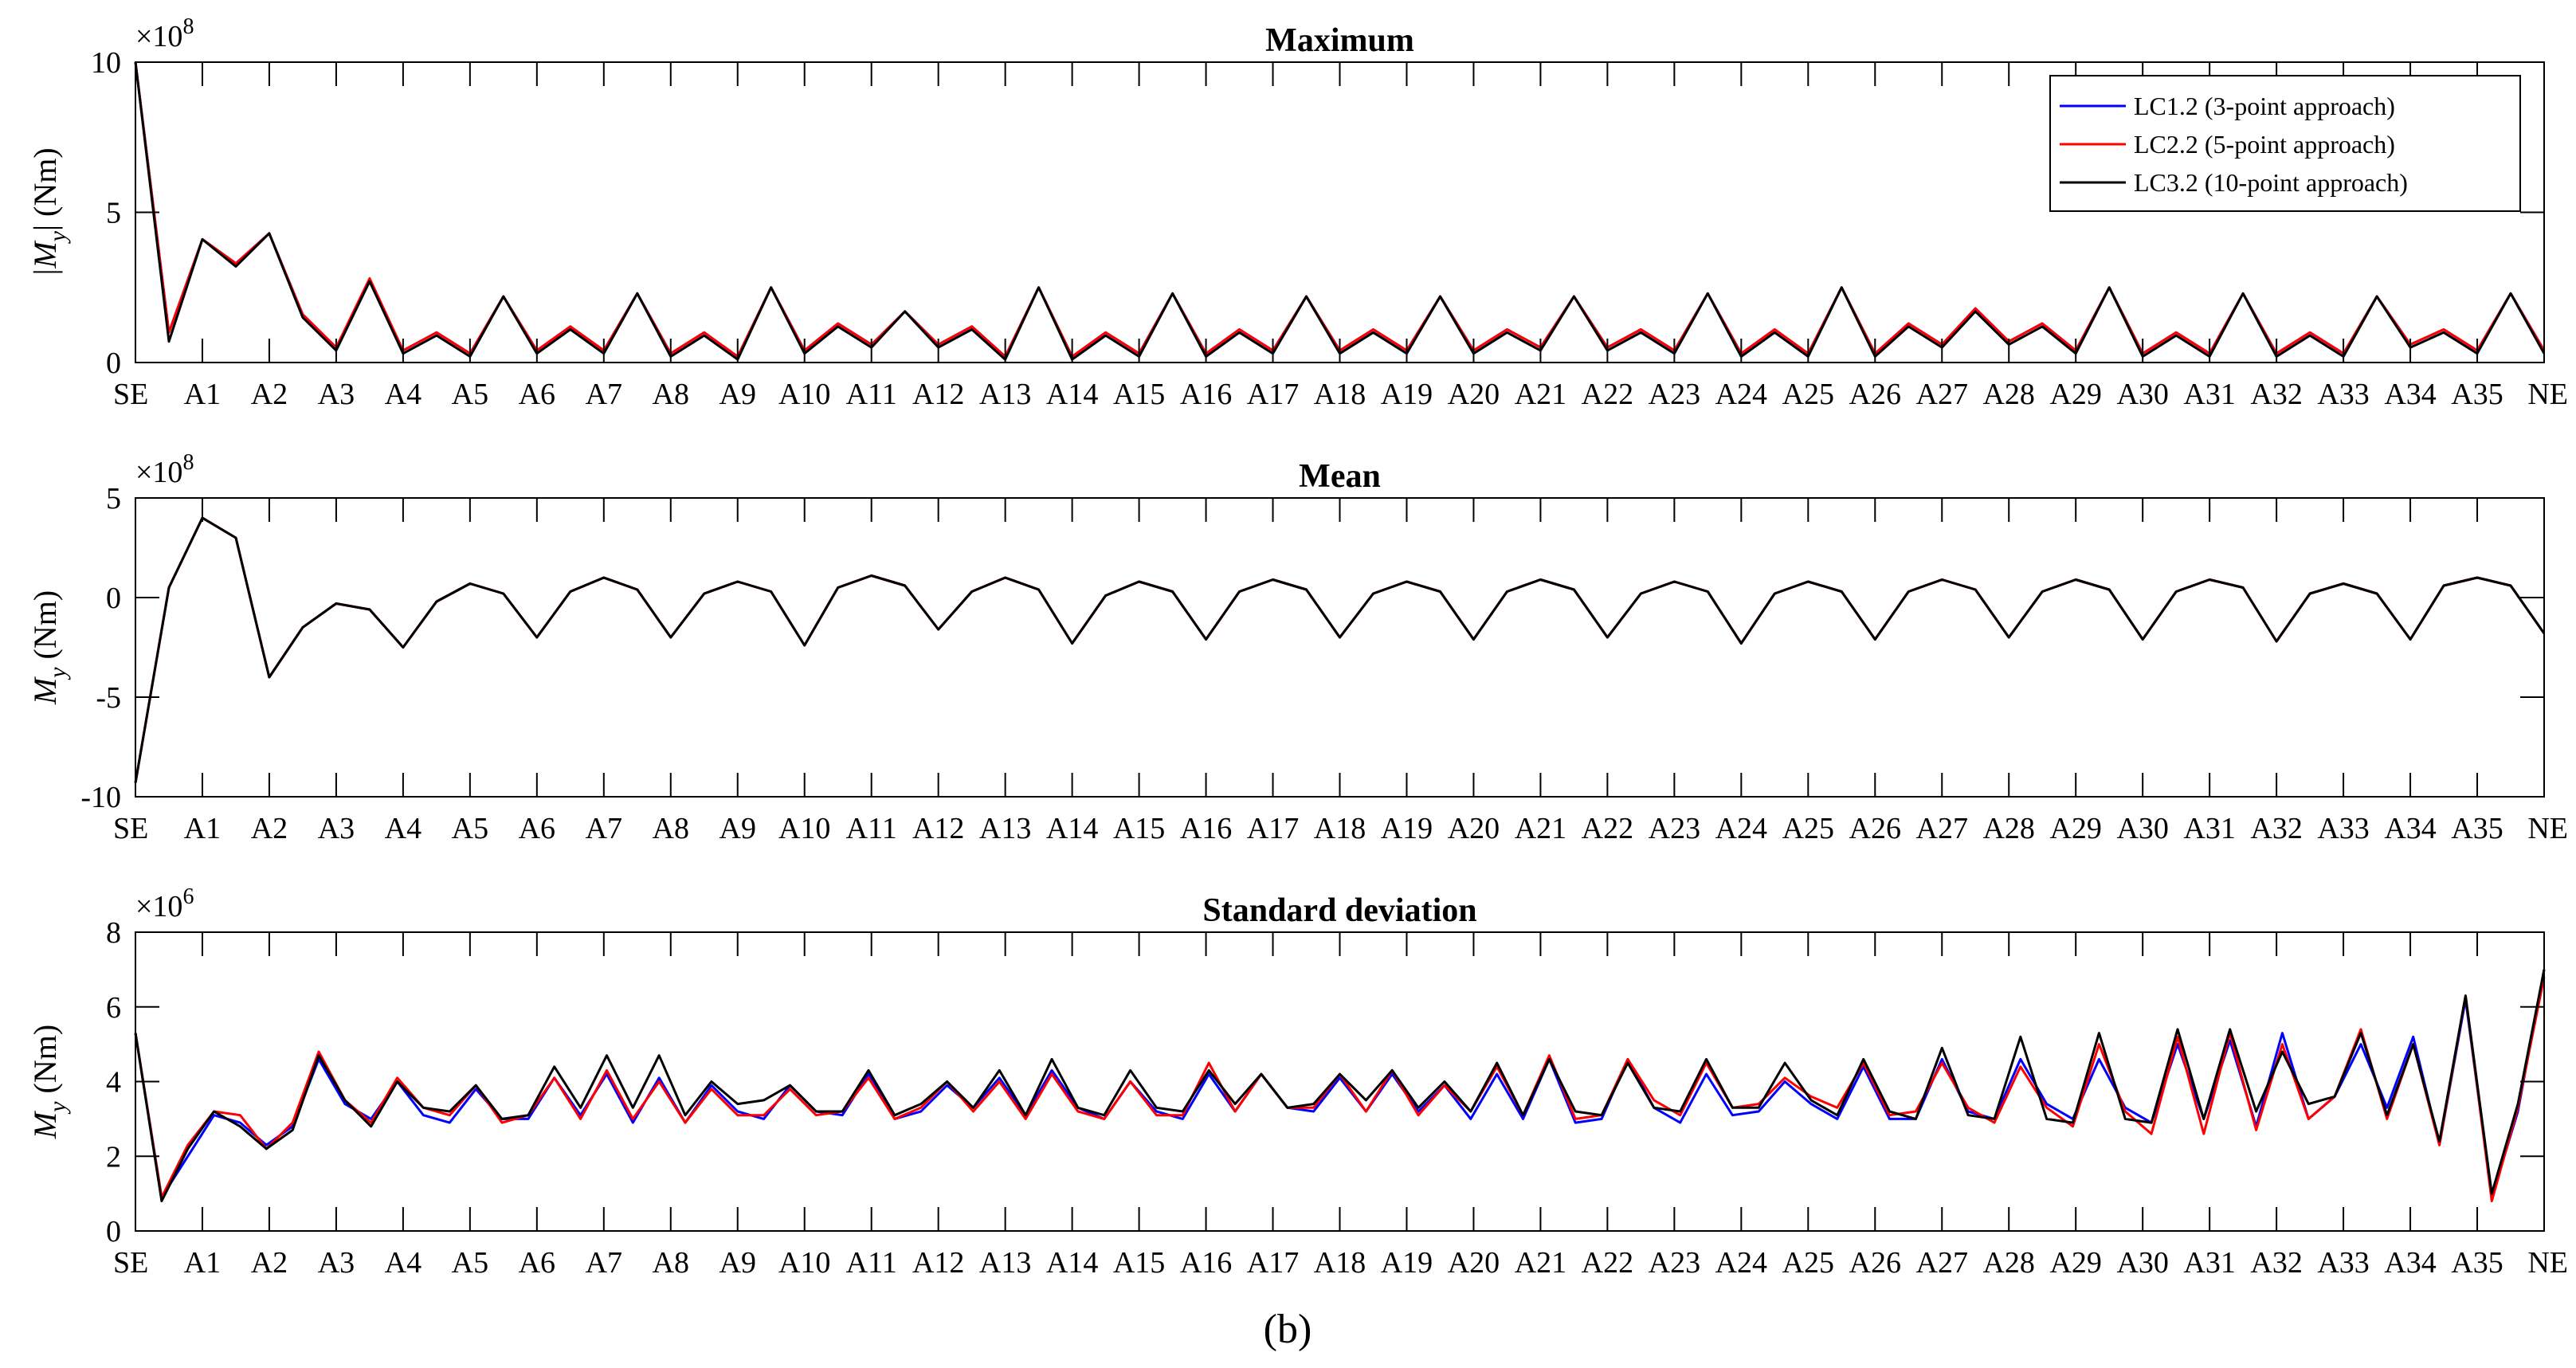  What do you see at coordinates (1674, 828) in the screenshot?
I see `x-tick-label: A23` at bounding box center [1674, 828].